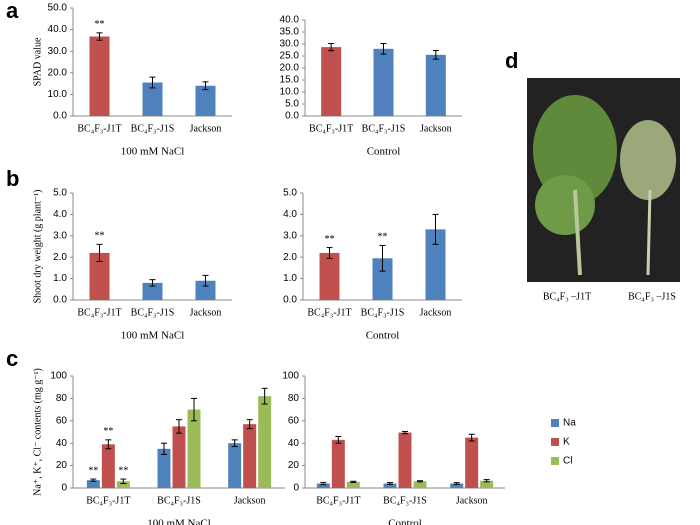 The image size is (700, 525). I want to click on panel-letter: a, so click(12, 11).